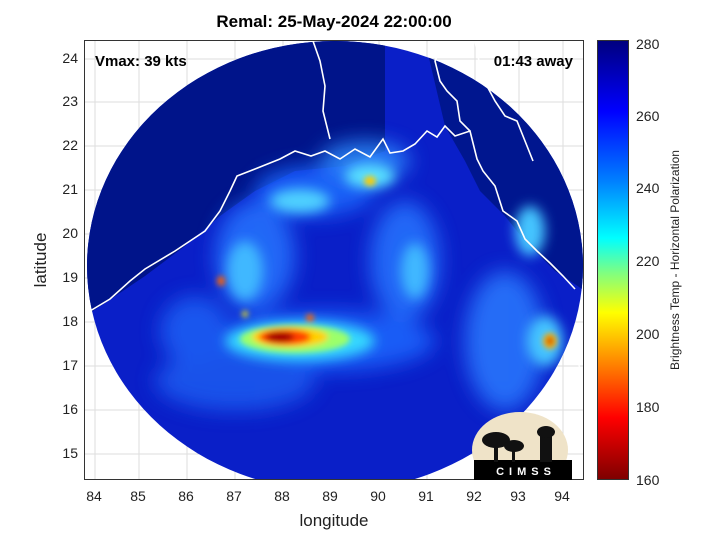 This screenshot has width=720, height=540. Describe the element at coordinates (186, 496) in the screenshot. I see `x-tick: 86` at that location.